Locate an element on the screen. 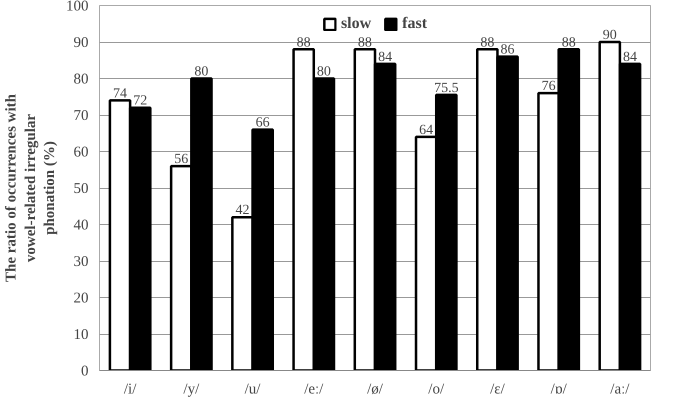 Image resolution: width=678 pixels, height=413 pixels. x-tick-label: /y/ is located at coordinates (191, 390).